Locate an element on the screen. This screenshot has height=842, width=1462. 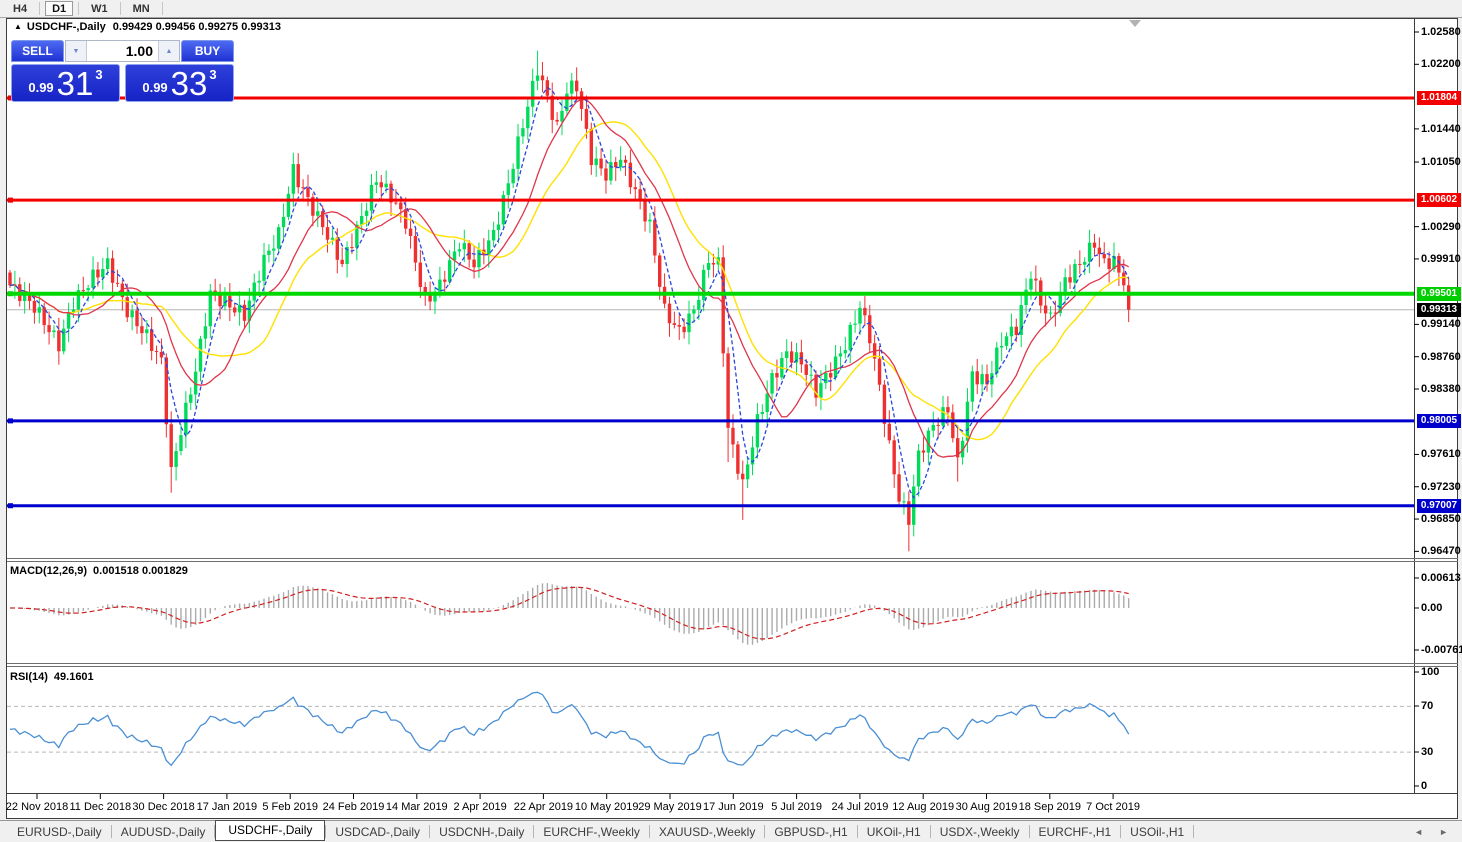
tab-audusd-daily: AUDUSD-,Daily is located at coordinates (163, 831).